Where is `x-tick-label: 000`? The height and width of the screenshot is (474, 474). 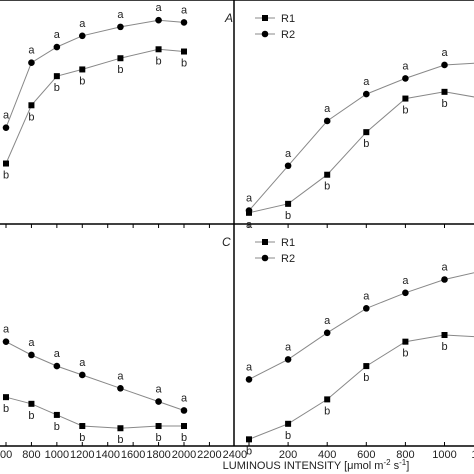 x-tick-label: 000 is located at coordinates (6, 455).